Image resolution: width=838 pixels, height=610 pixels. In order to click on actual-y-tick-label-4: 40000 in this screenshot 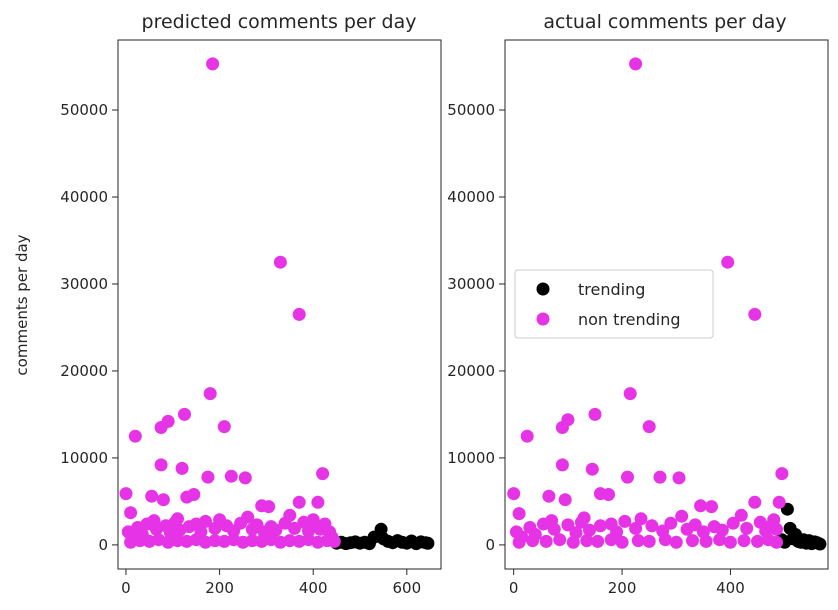, I will do `click(471, 197)`.